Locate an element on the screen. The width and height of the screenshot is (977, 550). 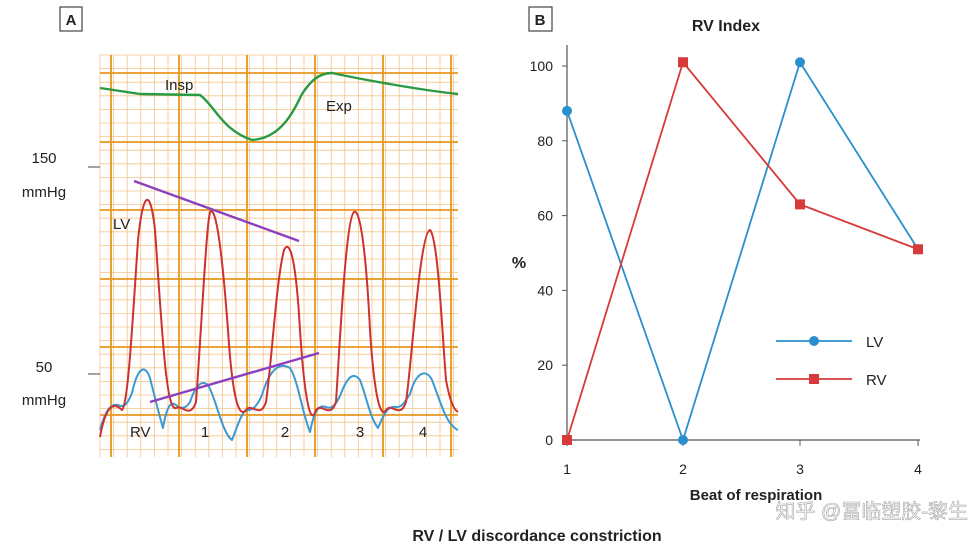
y-tick-label: 100 is located at coordinates (542, 66).